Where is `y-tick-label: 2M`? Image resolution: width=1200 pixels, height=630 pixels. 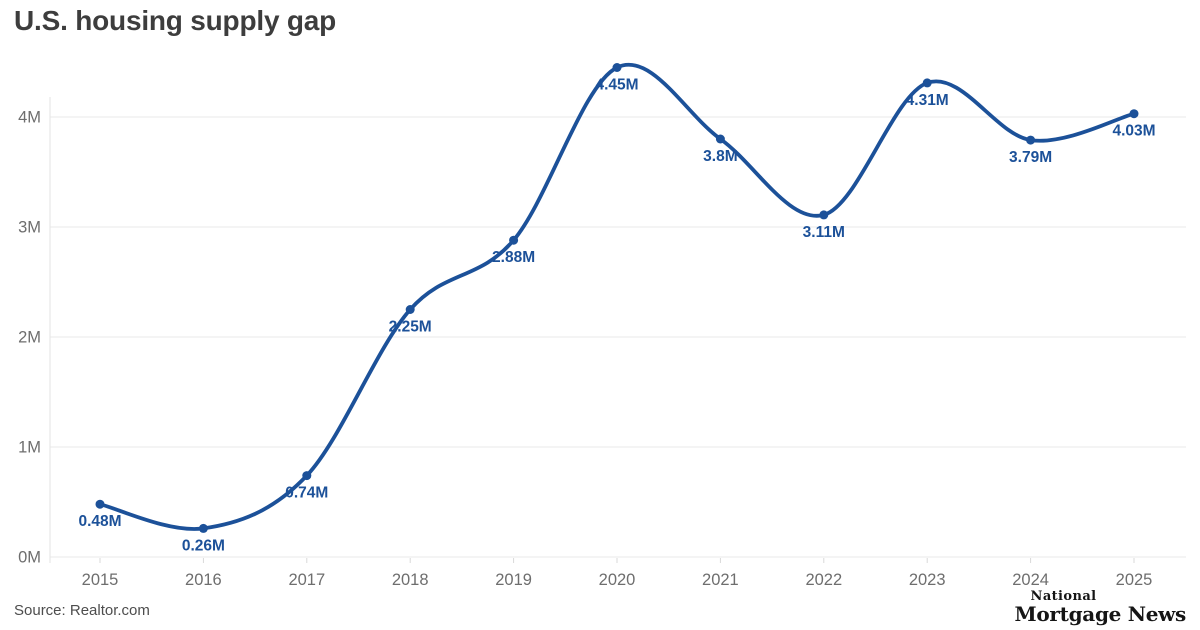
y-tick-label: 2M is located at coordinates (29, 338).